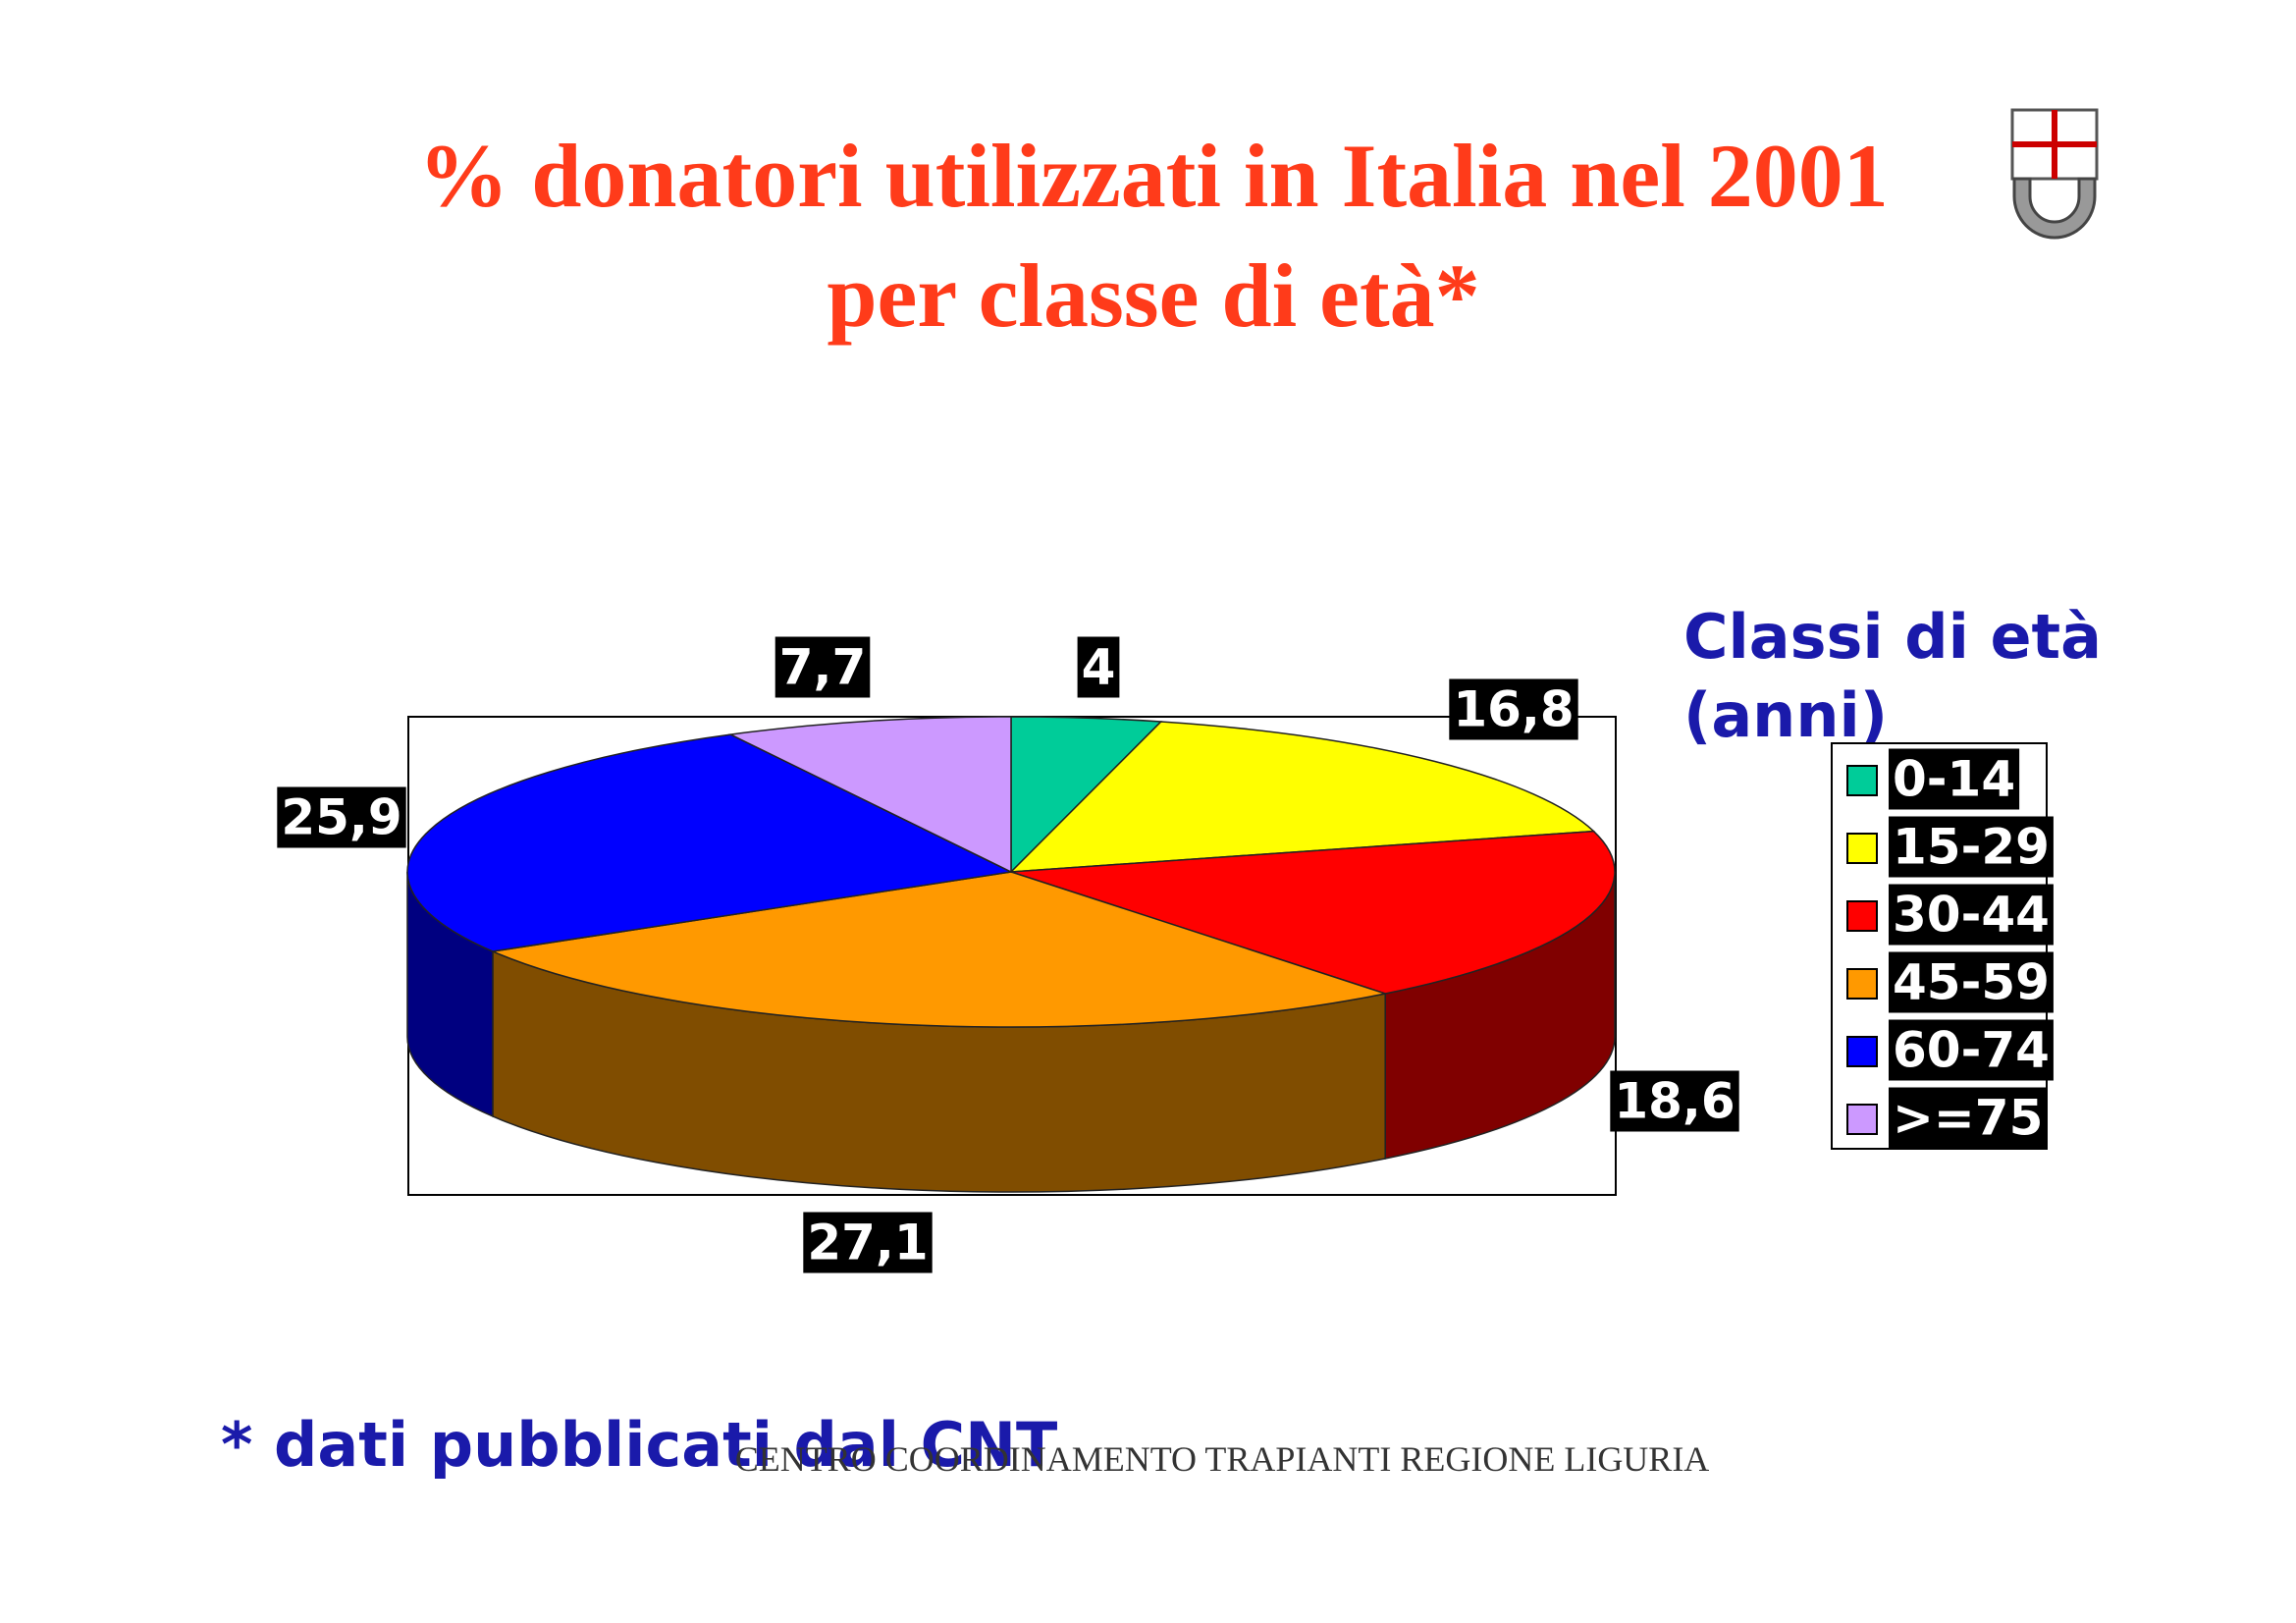 The image size is (2296, 1623). Describe the element at coordinates (1153, 176) in the screenshot. I see `title-line: % donatori utilizzati in Italia nel 2001` at that location.